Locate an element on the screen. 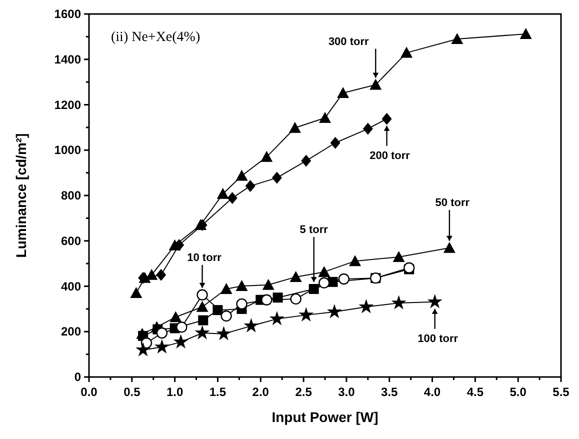  x-tick-label: 2.0 is located at coordinates (261, 392).